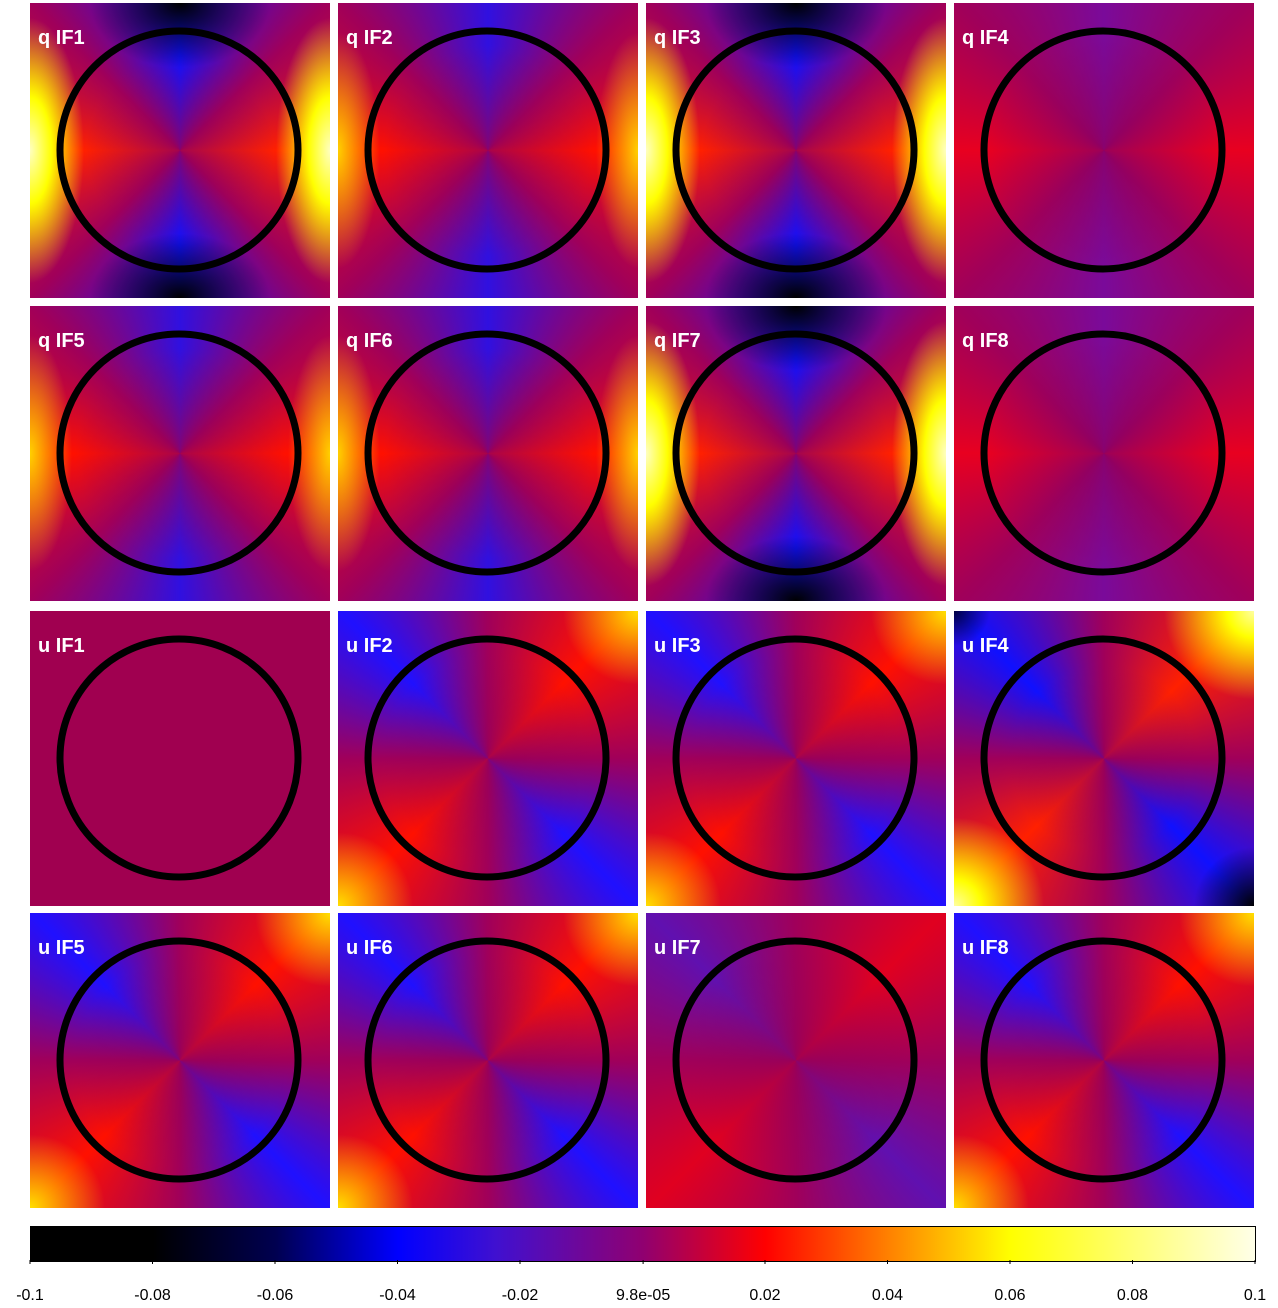  I want to click on tick-label: 0.06, so click(1009, 1295).